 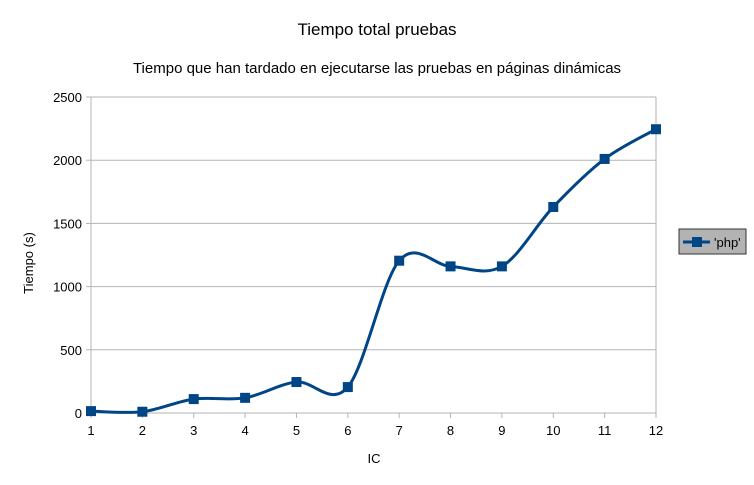 What do you see at coordinates (90, 430) in the screenshot?
I see `x-tick-label: 1` at bounding box center [90, 430].